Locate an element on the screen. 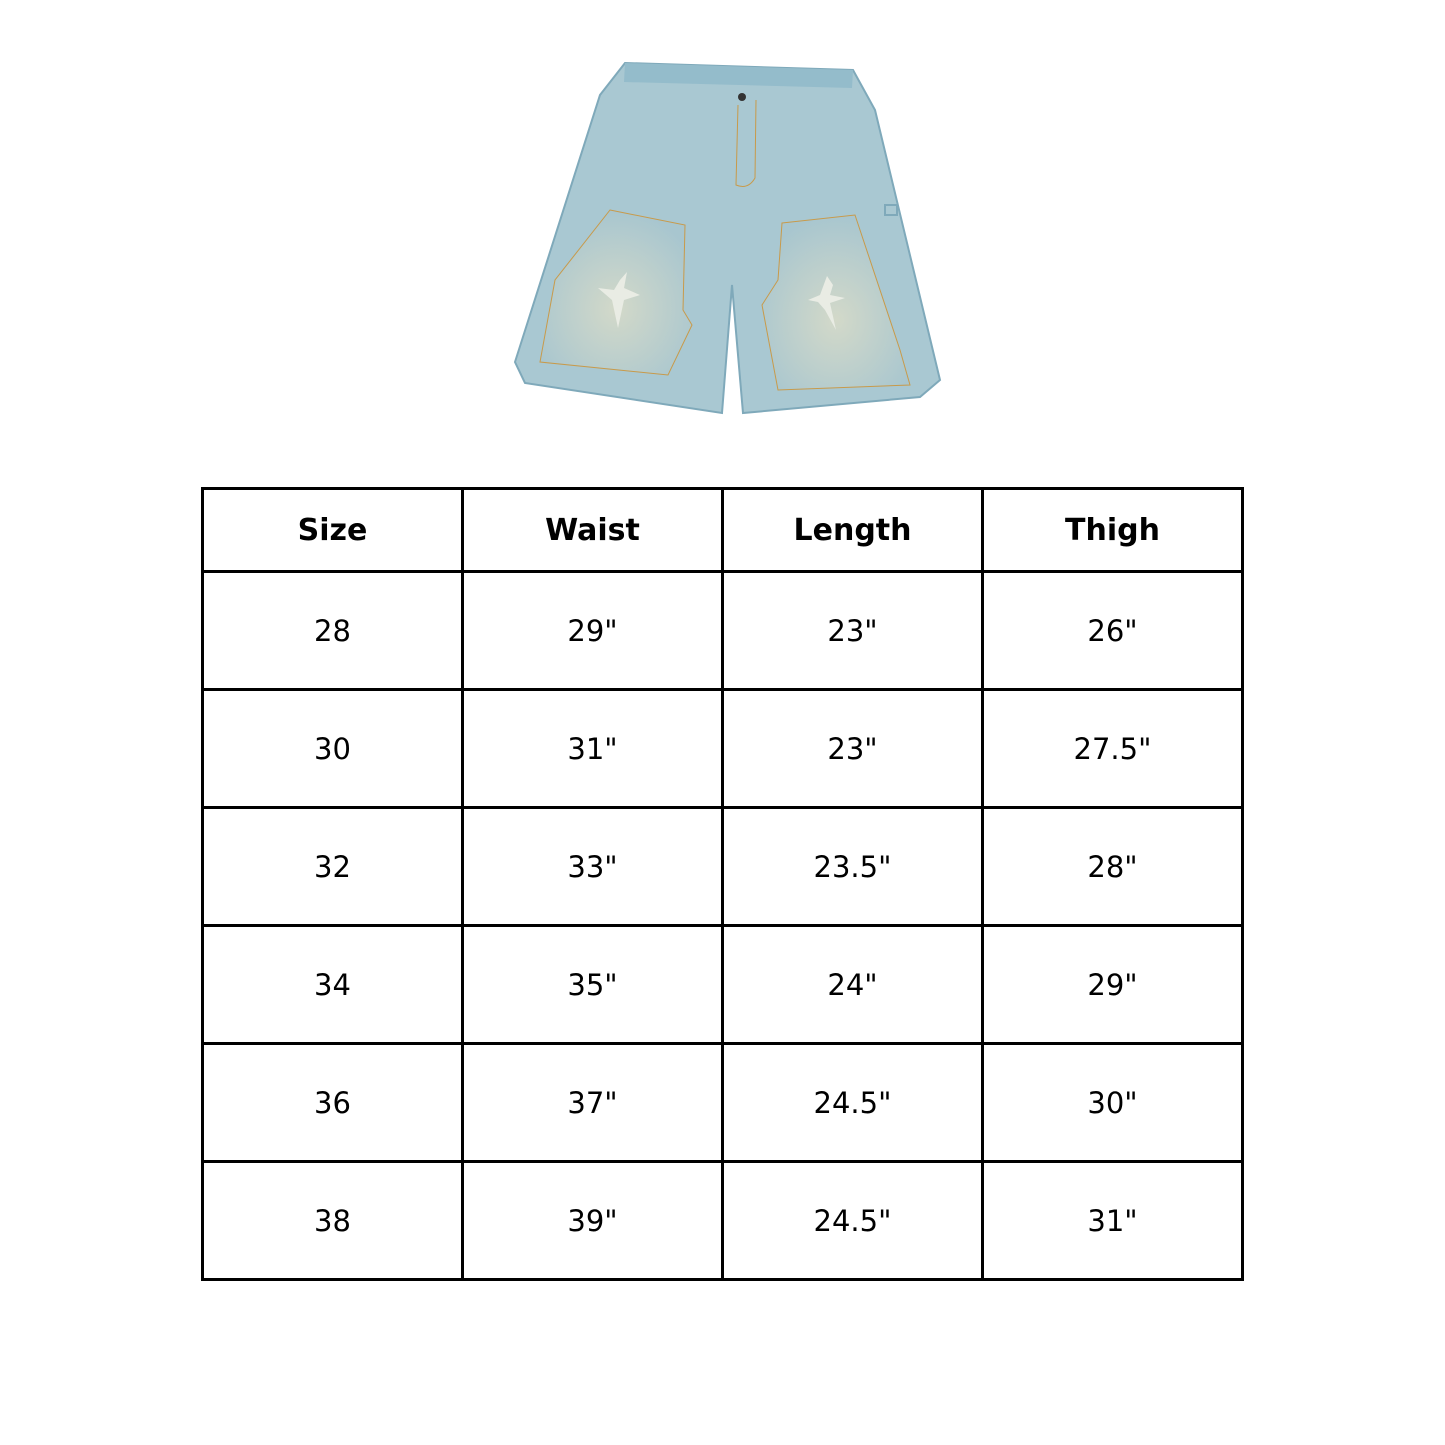  cell-waist: 35" is located at coordinates (592, 984).